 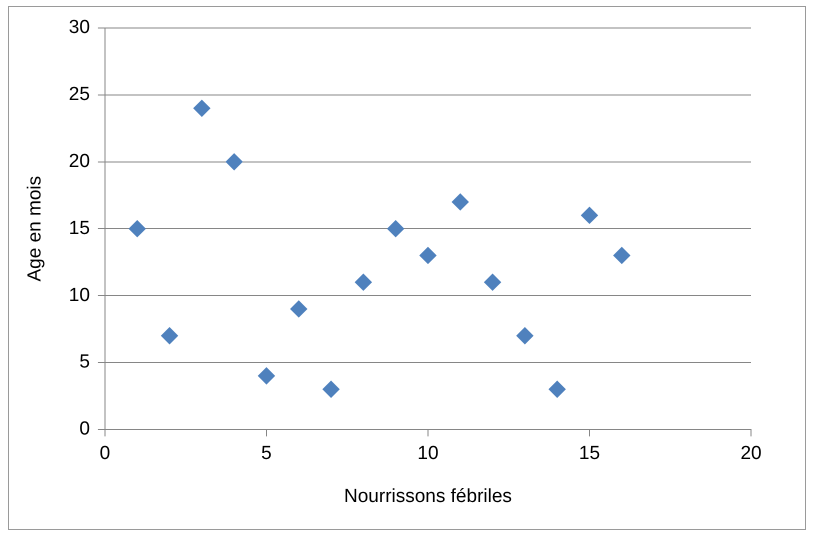 What do you see at coordinates (428, 453) in the screenshot?
I see `x-tick-label: 10` at bounding box center [428, 453].